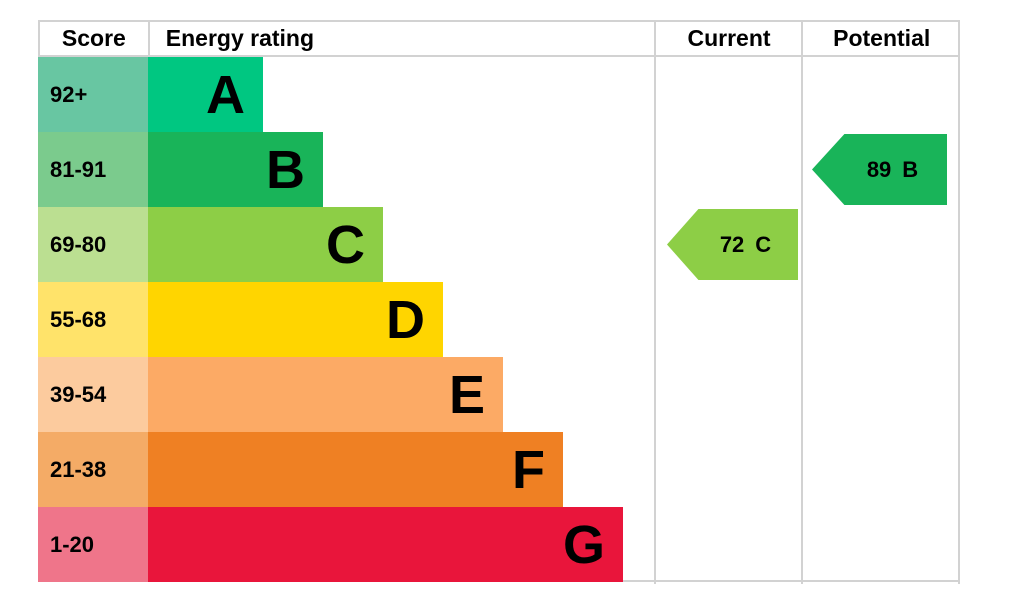 This screenshot has height=606, width=1024. I want to click on band-score-range: 92+, so click(93, 94).